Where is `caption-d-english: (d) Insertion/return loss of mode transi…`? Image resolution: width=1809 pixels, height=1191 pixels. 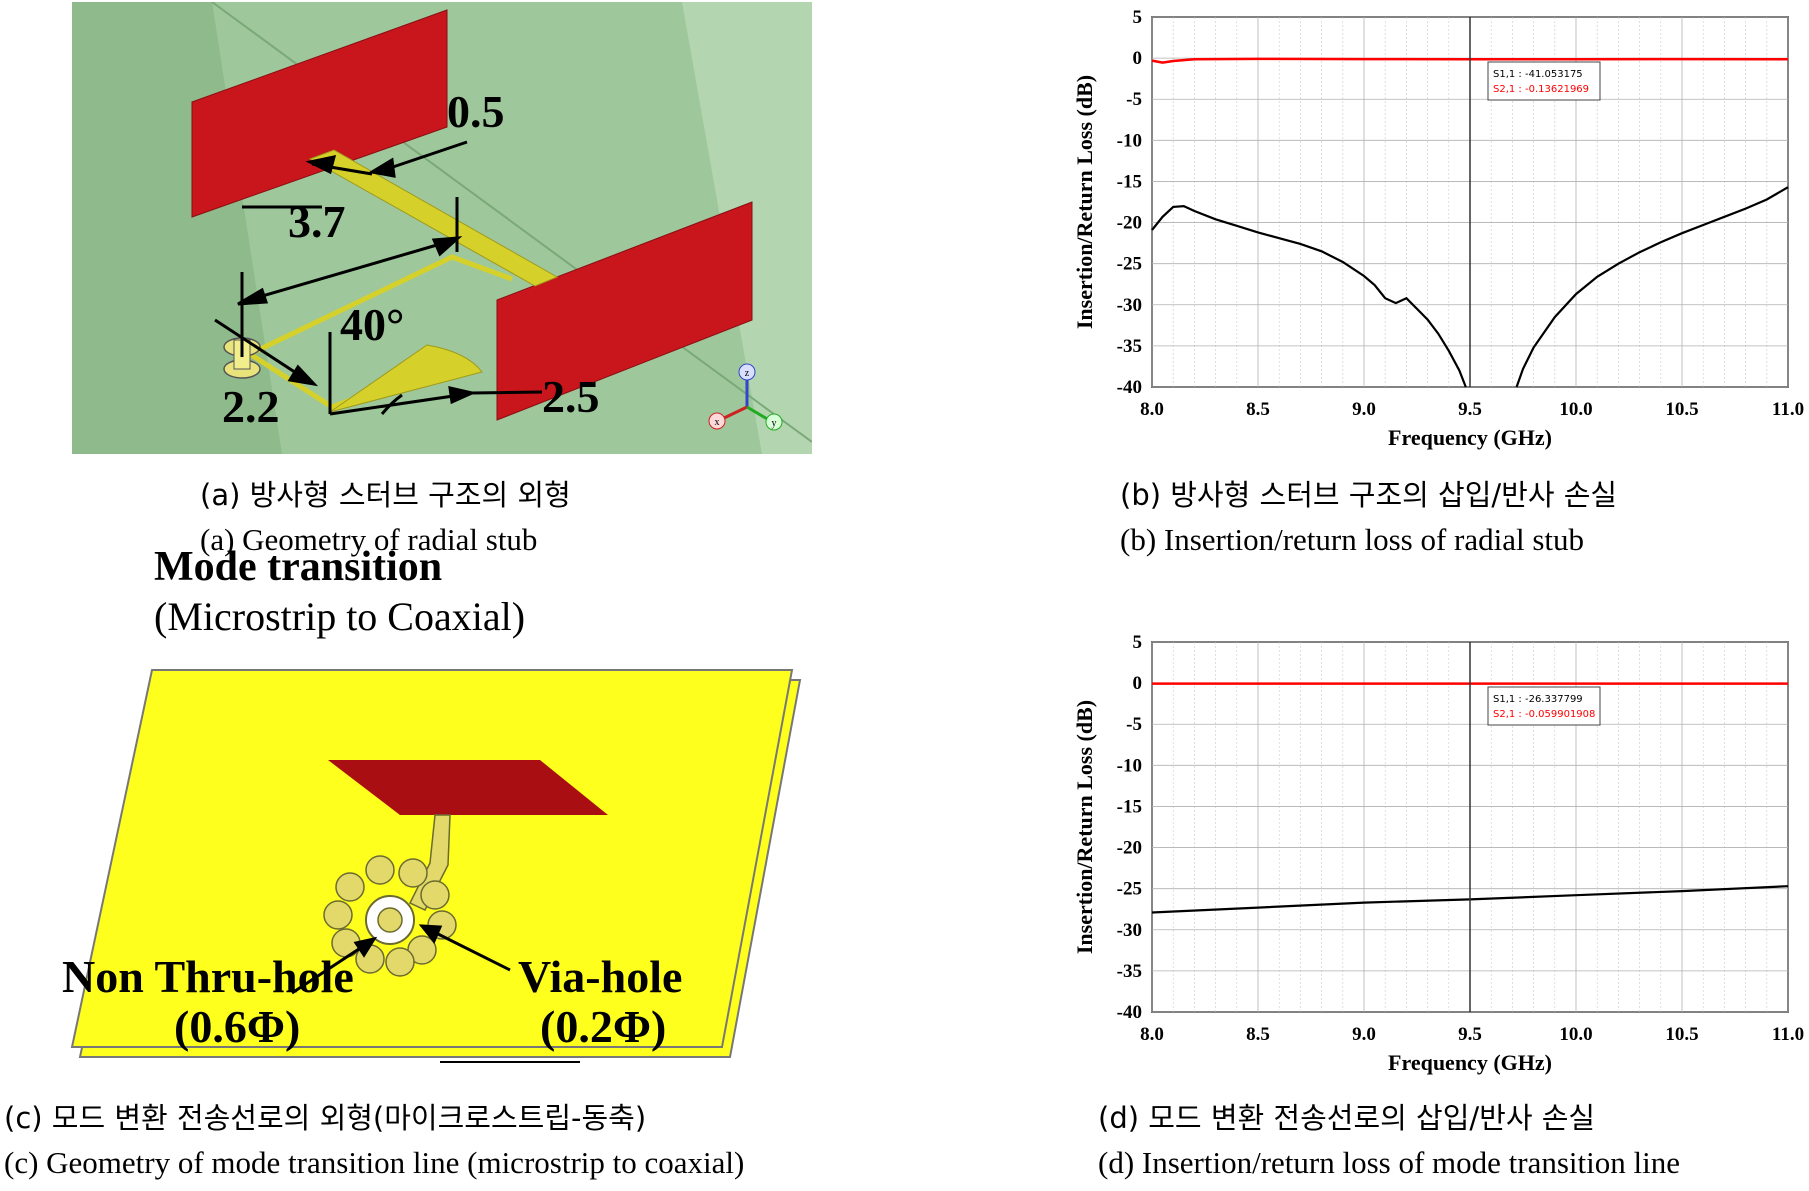
caption-d-english: (d) Insertion/return loss of mode transi… is located at coordinates (1389, 1162).